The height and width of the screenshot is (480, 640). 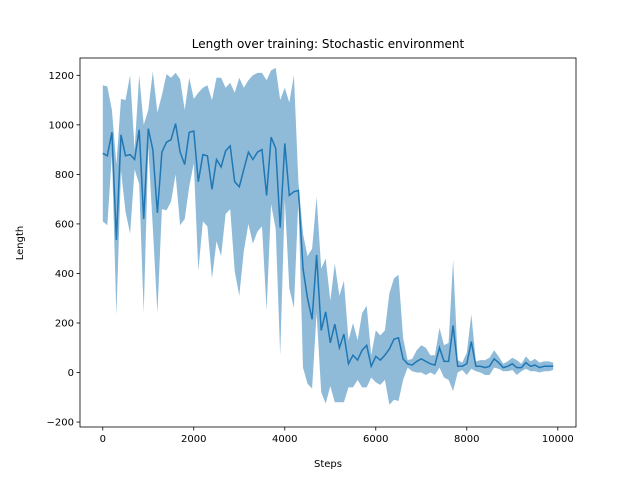 What do you see at coordinates (71, 373) in the screenshot?
I see `y-tick-label: 0` at bounding box center [71, 373].